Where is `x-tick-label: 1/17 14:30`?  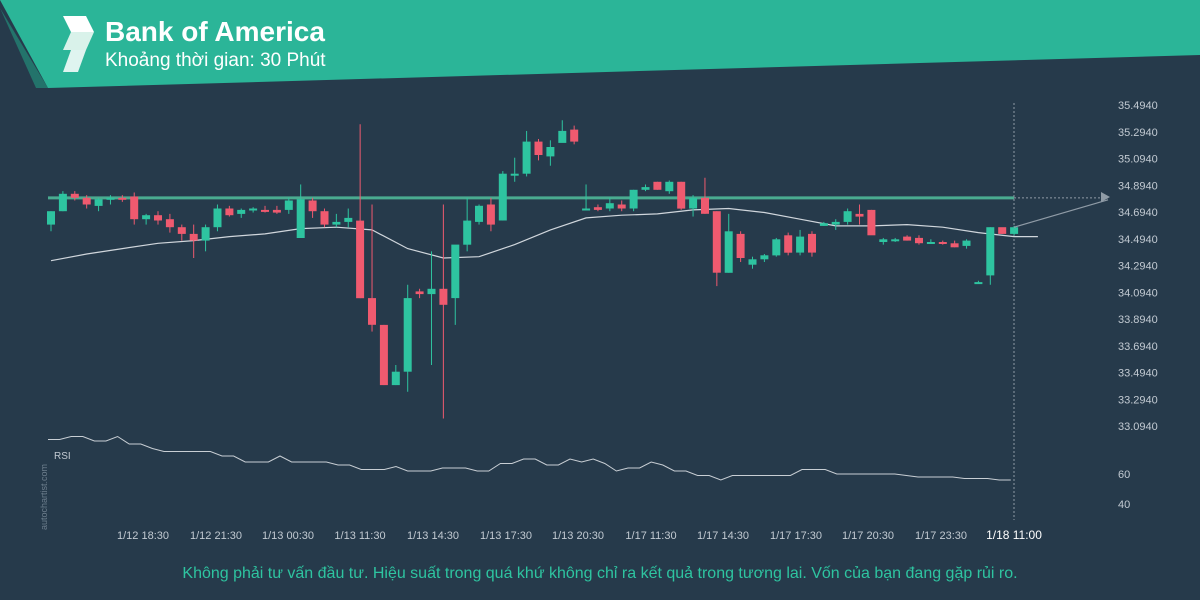
x-tick-label: 1/17 14:30 is located at coordinates (723, 536).